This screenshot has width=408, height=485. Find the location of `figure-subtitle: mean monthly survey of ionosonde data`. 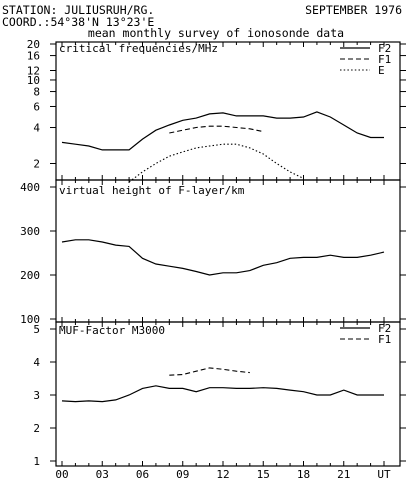

figure-subtitle: mean monthly survey of ionosonde data is located at coordinates (216, 33).